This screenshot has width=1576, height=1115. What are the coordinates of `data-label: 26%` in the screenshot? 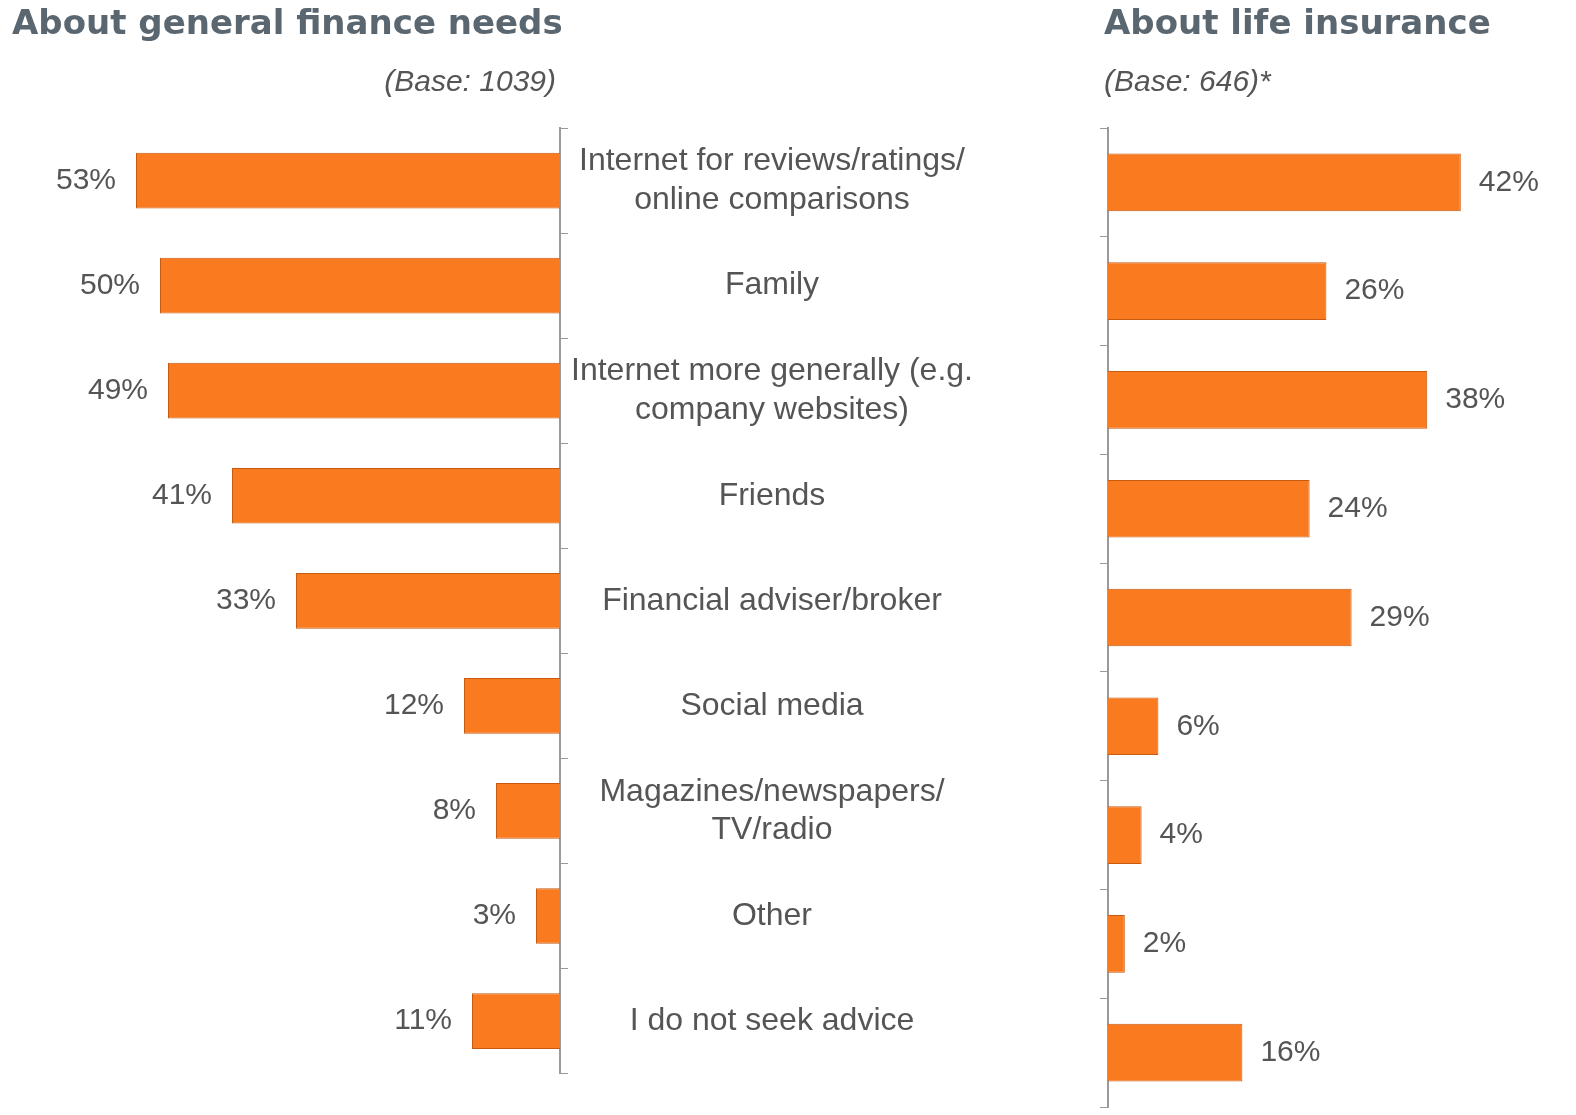 It's located at (1374, 289).